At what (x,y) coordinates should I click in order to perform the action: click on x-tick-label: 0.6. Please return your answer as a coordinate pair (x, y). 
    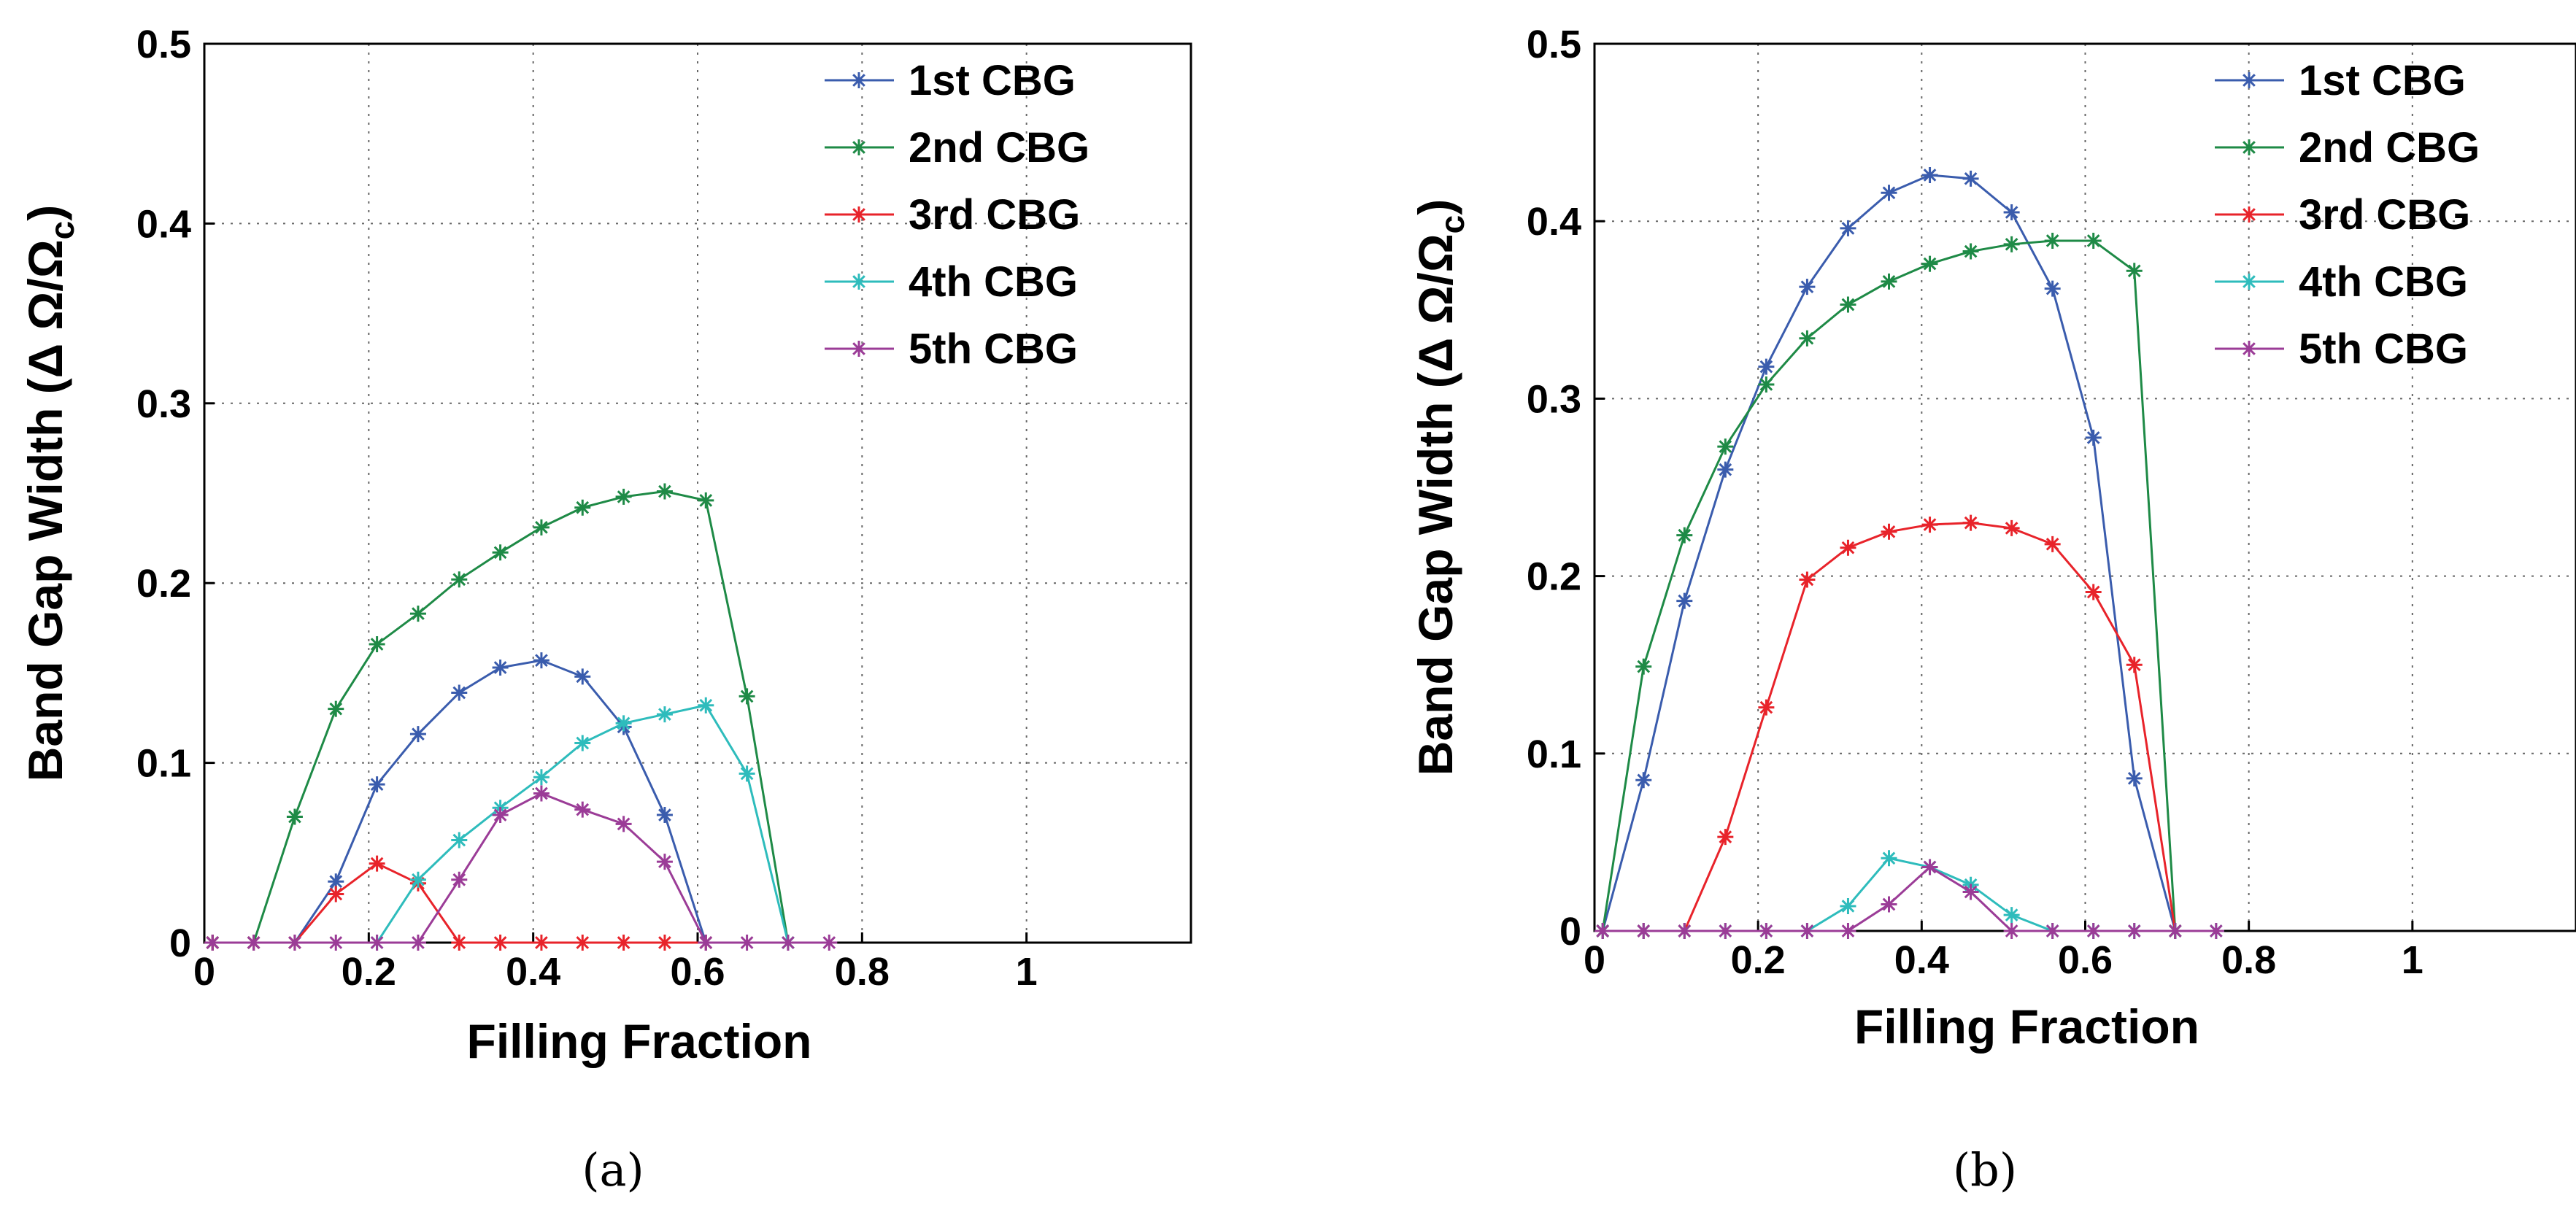
    Looking at the image, I should click on (697, 972).